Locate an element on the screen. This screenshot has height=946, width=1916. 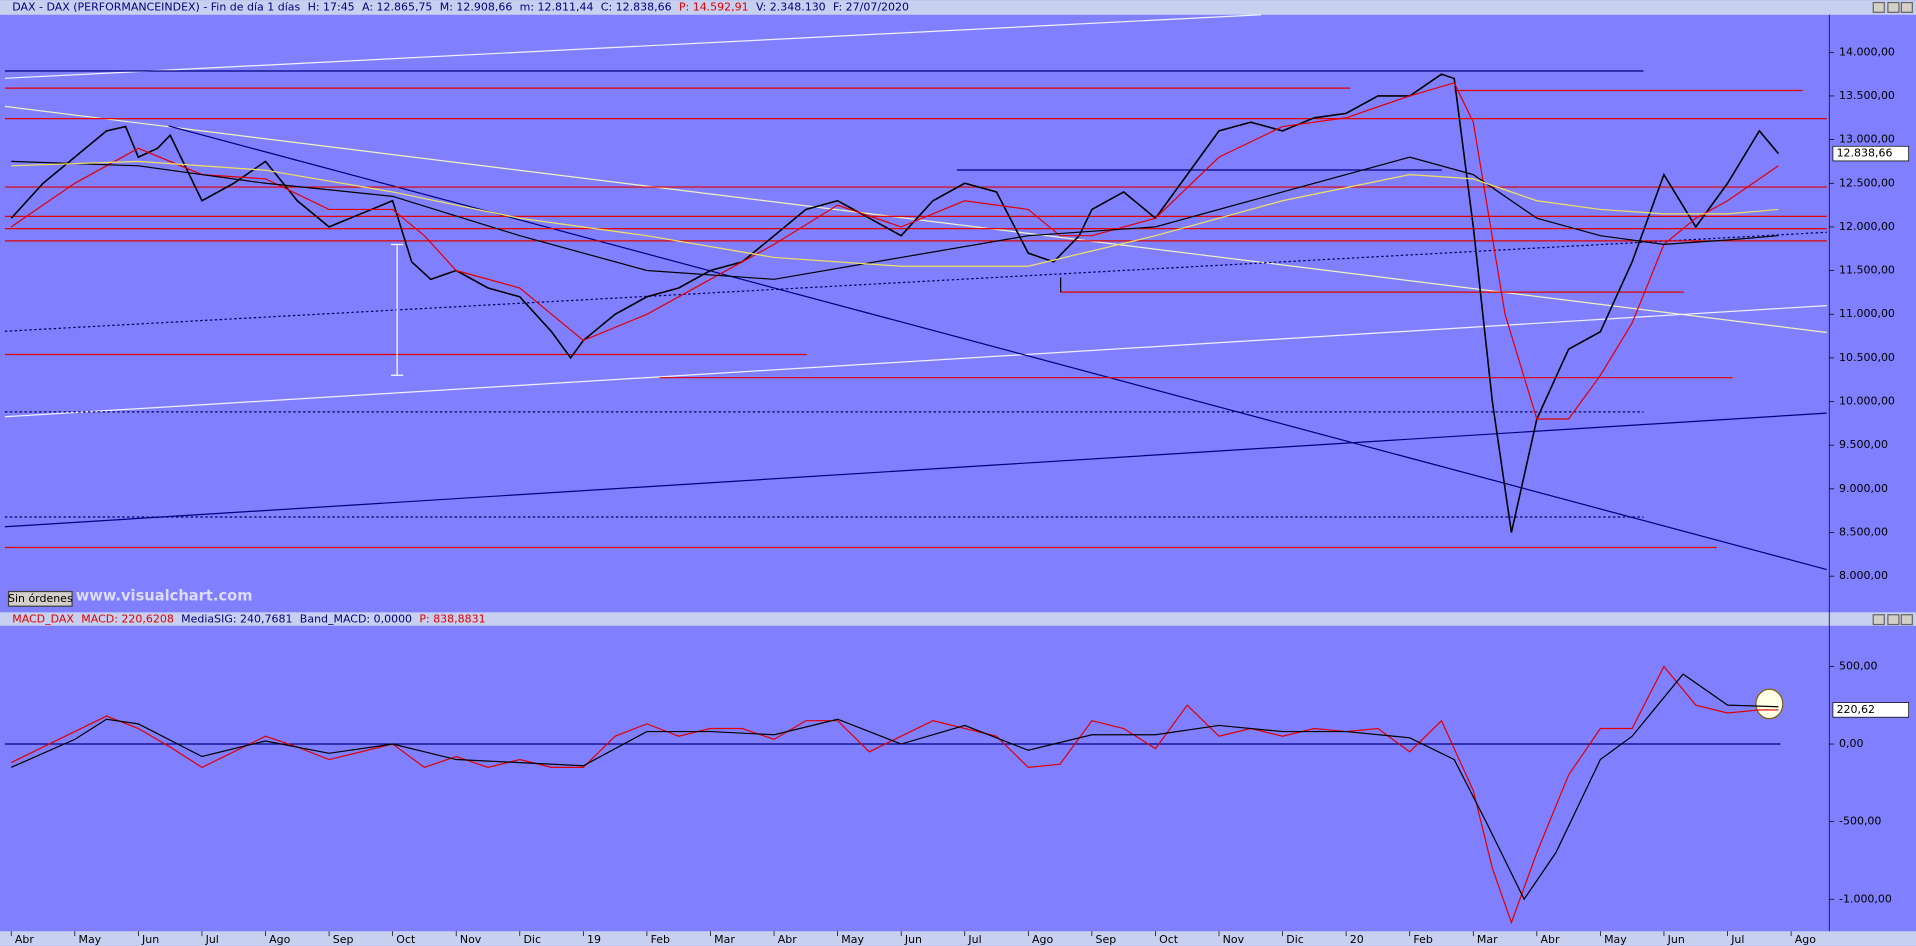
price-label: 12.838,66 is located at coordinates (1865, 153).